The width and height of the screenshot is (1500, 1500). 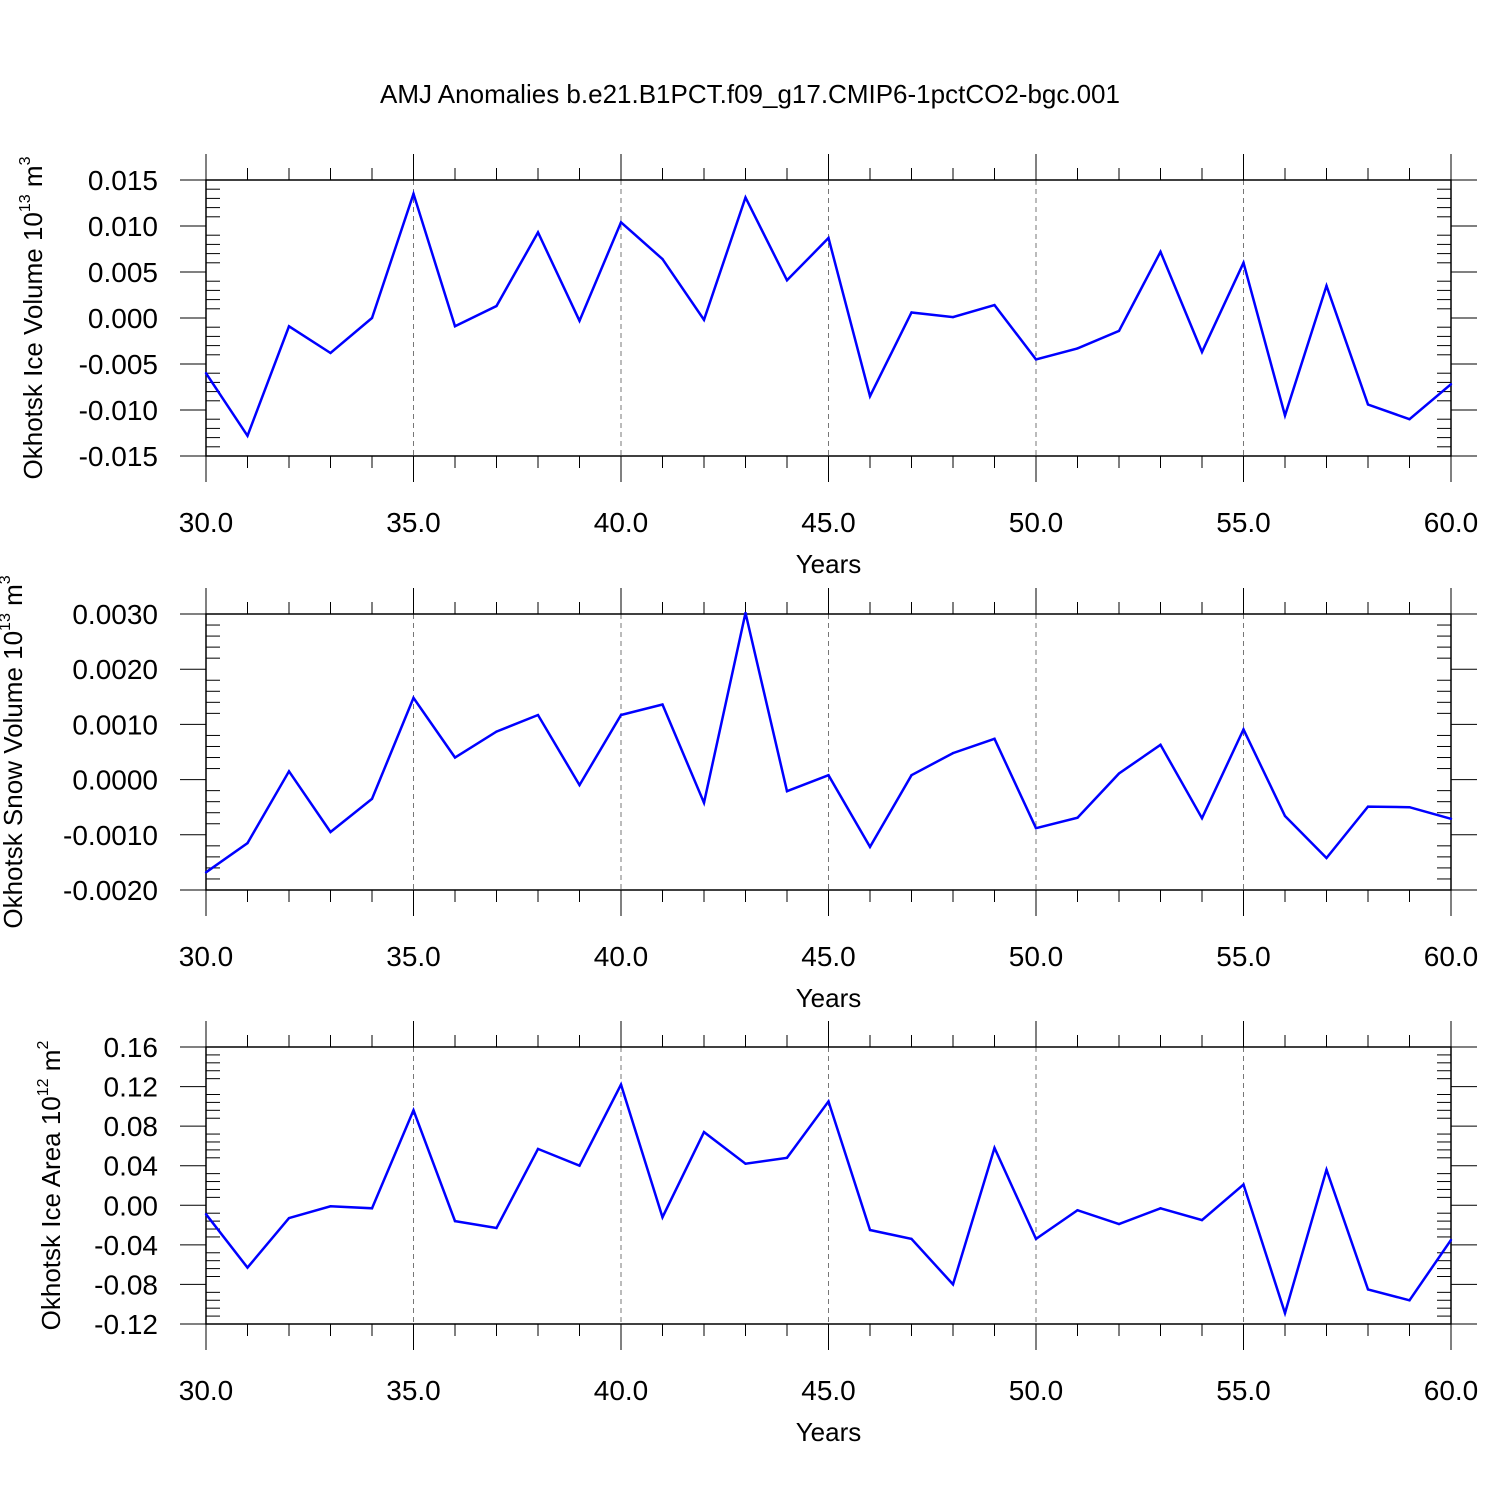 I want to click on y-axis-title: Okhotsk Snow Volume 1013 m3, so click(x=14, y=751).